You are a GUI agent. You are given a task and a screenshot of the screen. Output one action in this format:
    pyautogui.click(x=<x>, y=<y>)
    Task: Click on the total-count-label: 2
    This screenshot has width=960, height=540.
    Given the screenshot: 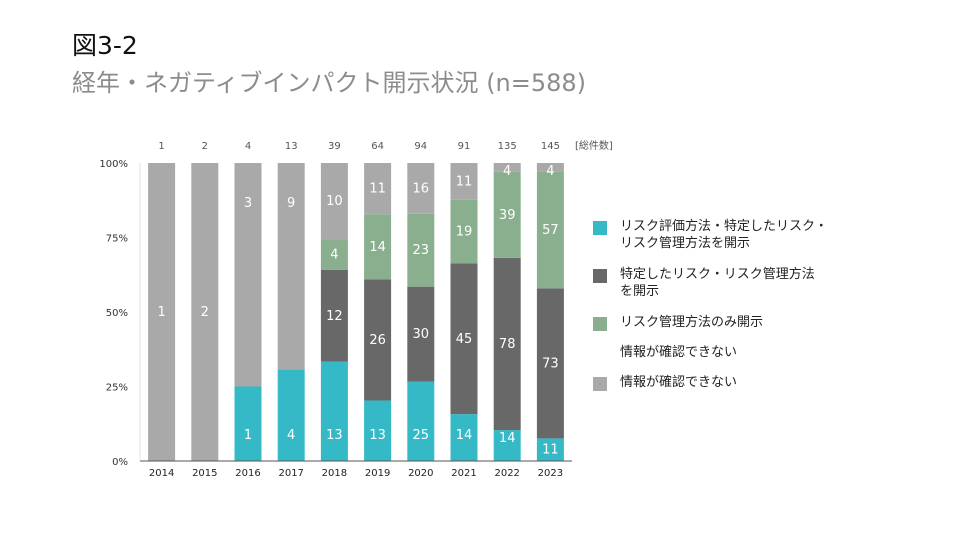 What is the action you would take?
    pyautogui.click(x=205, y=146)
    